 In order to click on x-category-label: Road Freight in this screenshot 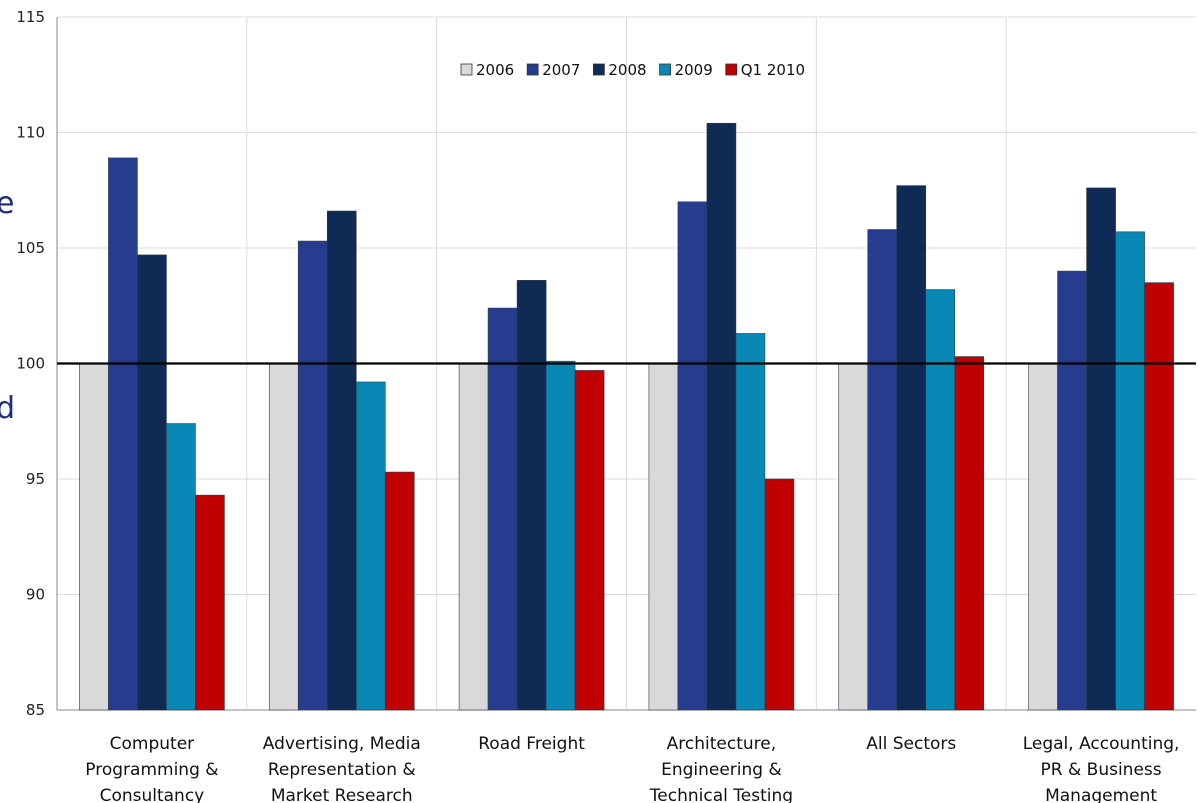, I will do `click(531, 744)`.